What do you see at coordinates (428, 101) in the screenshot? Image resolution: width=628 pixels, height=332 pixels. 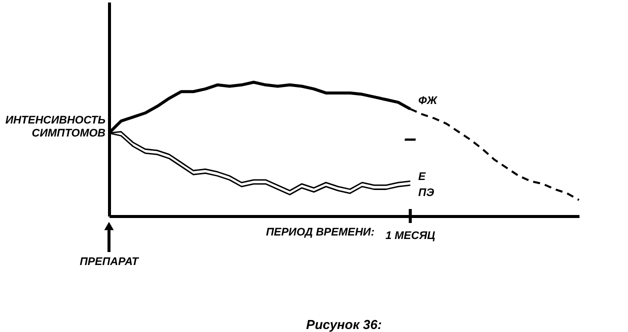 I see `series-label: ФЖ` at bounding box center [428, 101].